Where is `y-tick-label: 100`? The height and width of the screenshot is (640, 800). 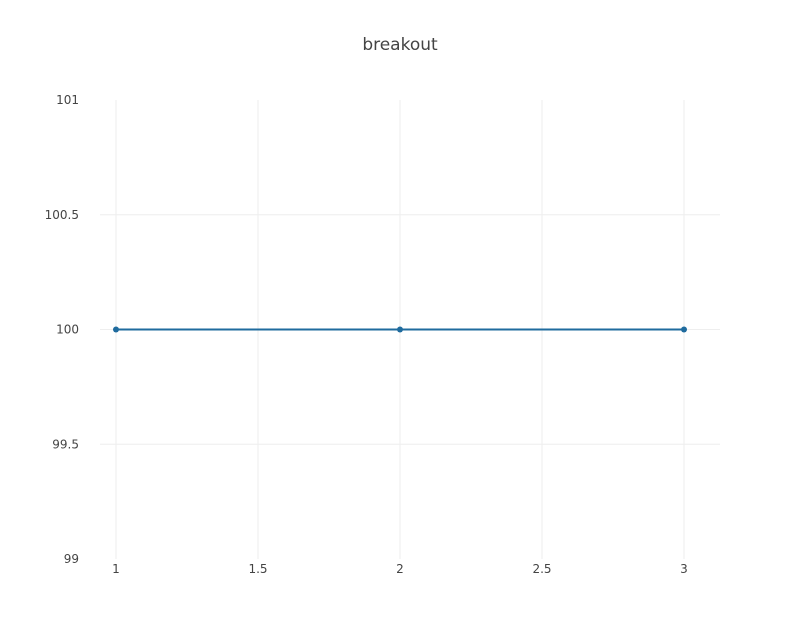 y-tick-label: 100 is located at coordinates (67, 330).